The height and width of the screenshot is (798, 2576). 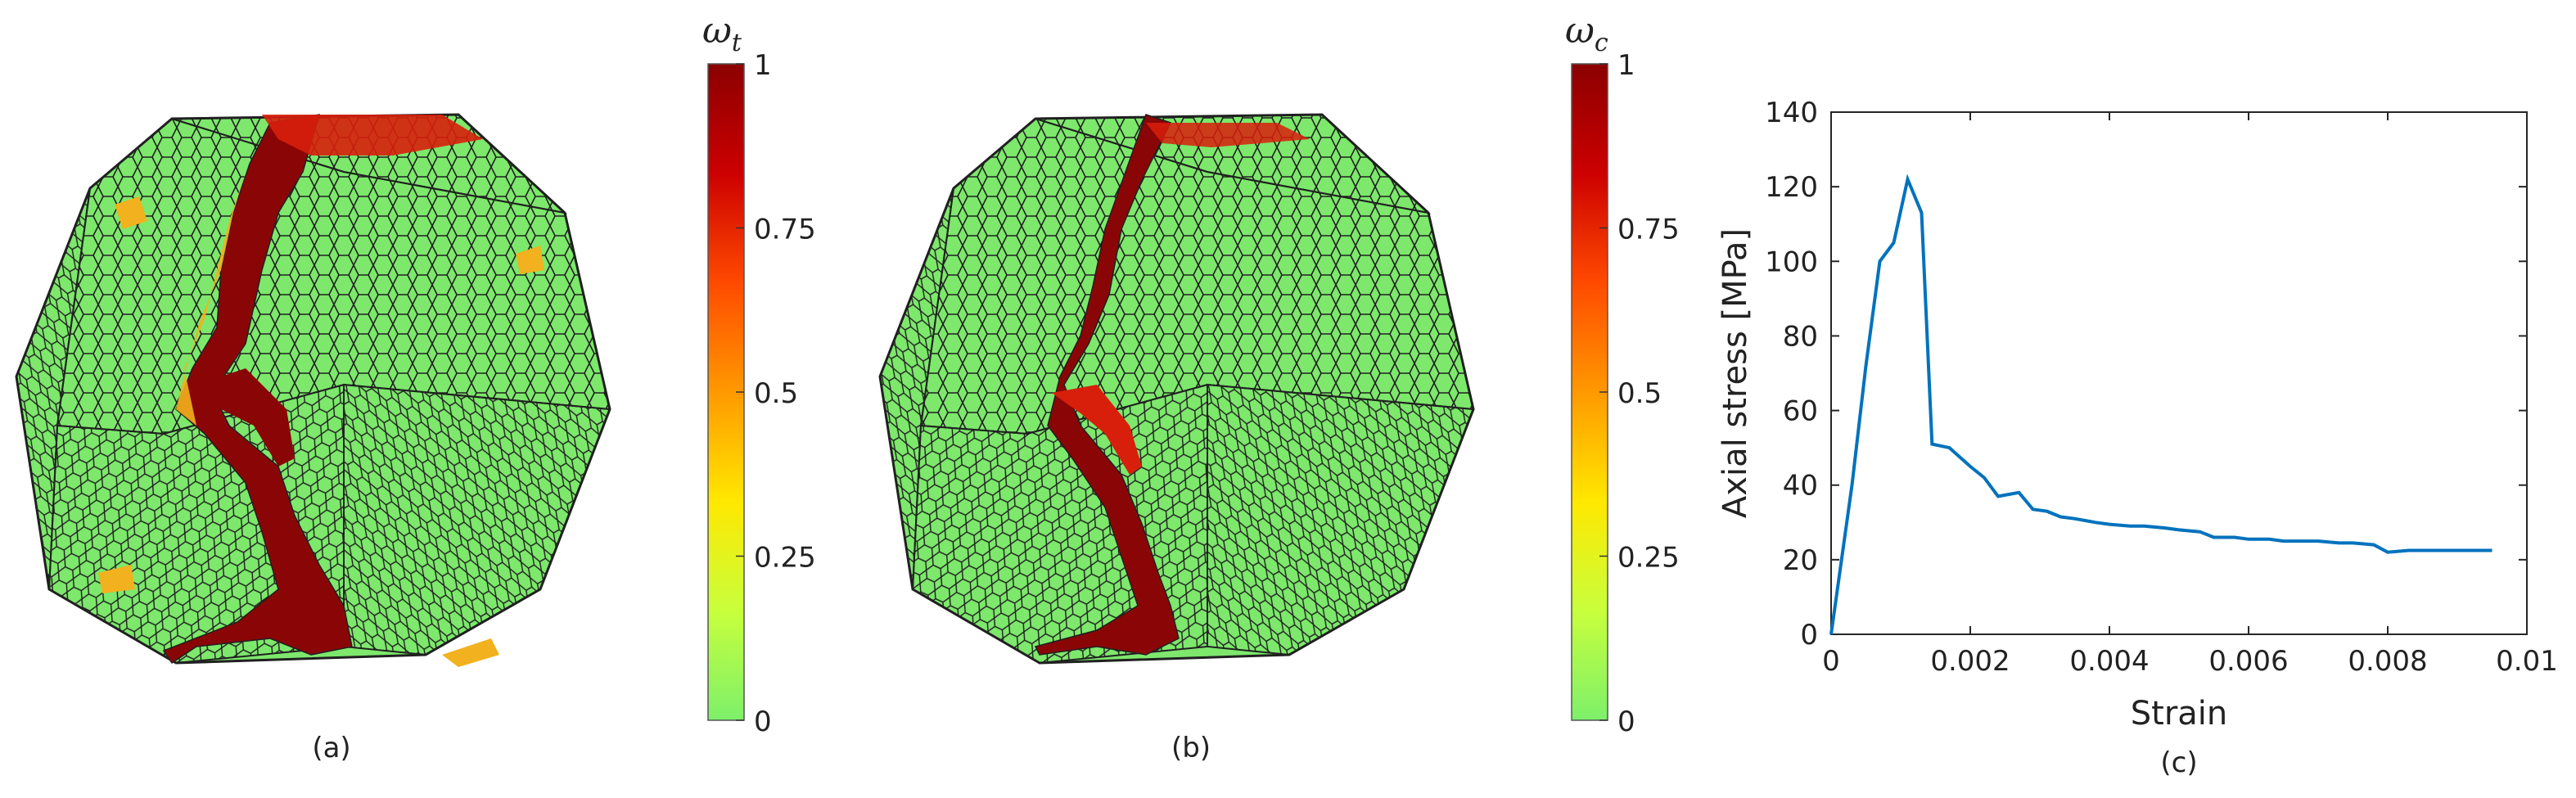 I want to click on x-tick-label: 0.01, so click(x=2527, y=661).